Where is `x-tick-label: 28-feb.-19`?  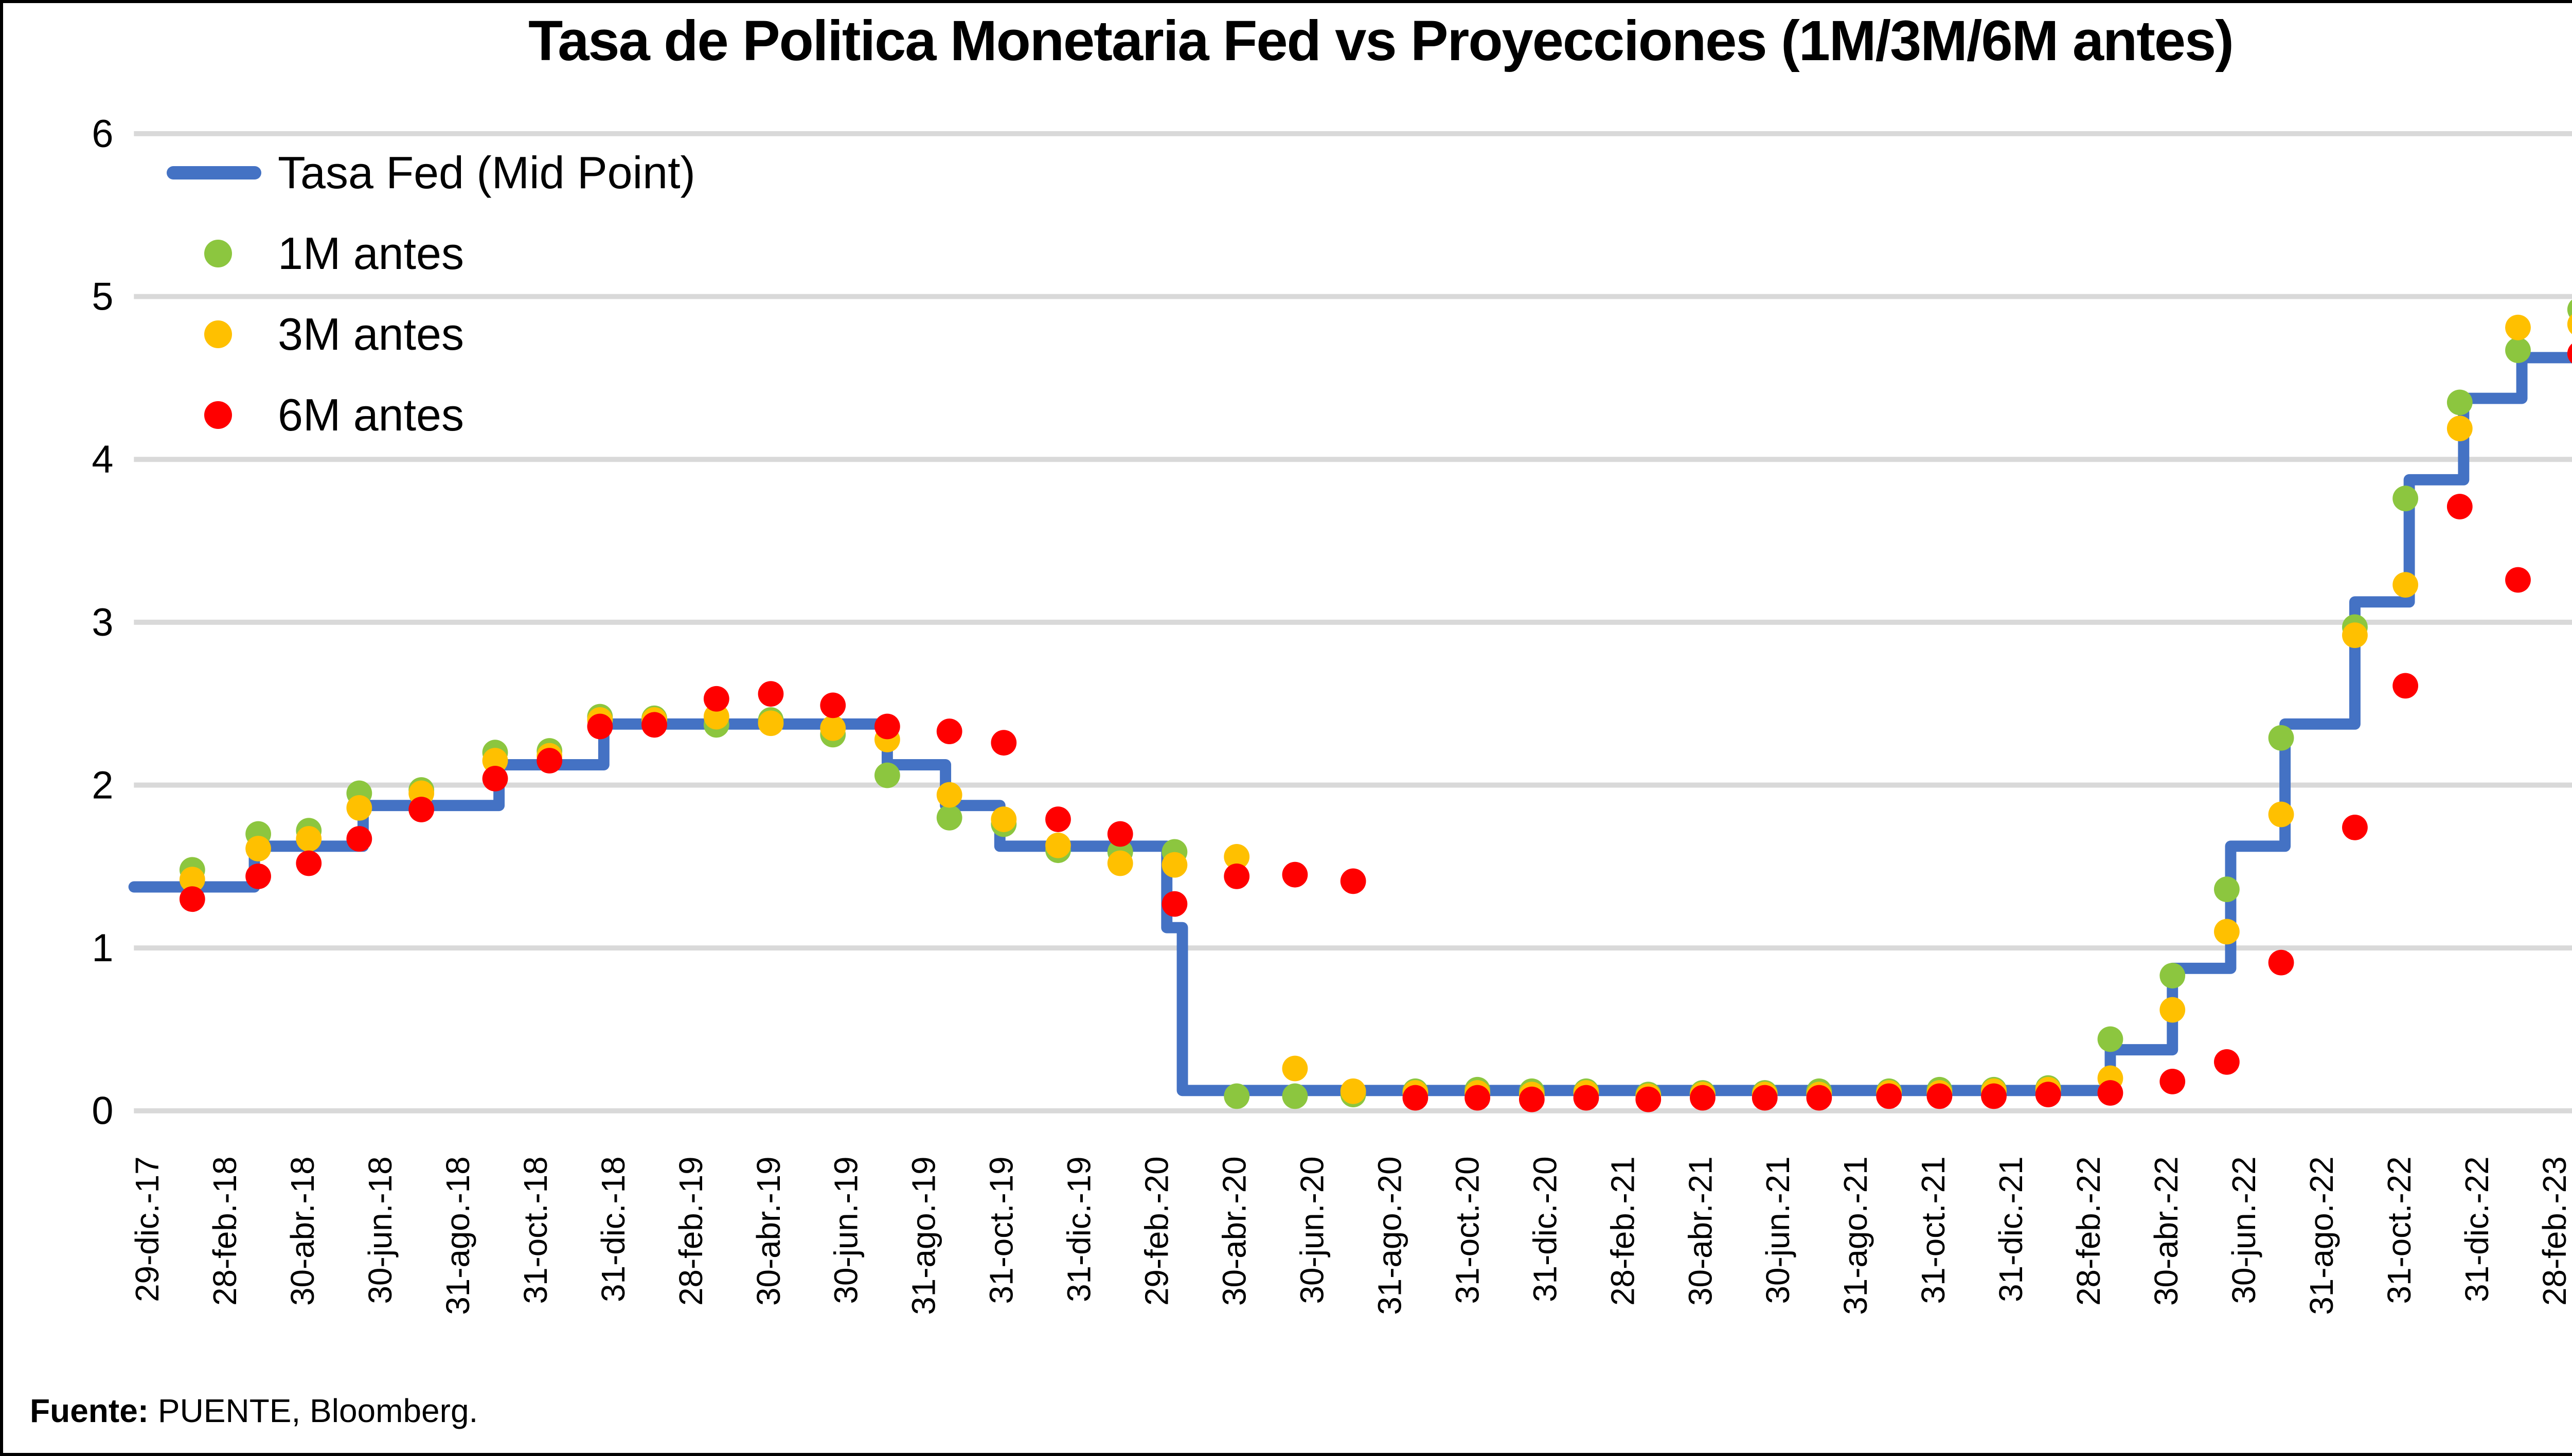 x-tick-label: 28-feb.-19 is located at coordinates (690, 1230).